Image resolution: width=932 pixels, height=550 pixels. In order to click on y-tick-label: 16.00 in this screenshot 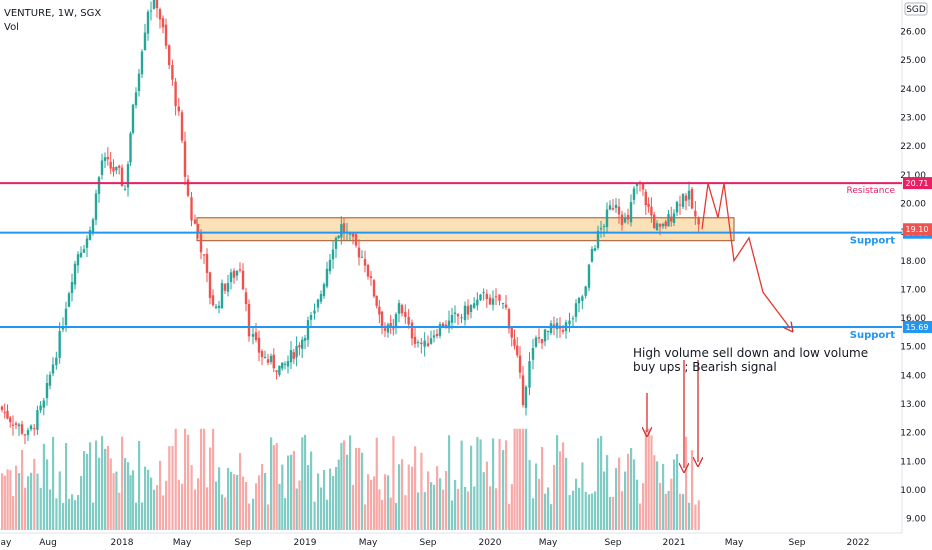, I will do `click(913, 319)`.